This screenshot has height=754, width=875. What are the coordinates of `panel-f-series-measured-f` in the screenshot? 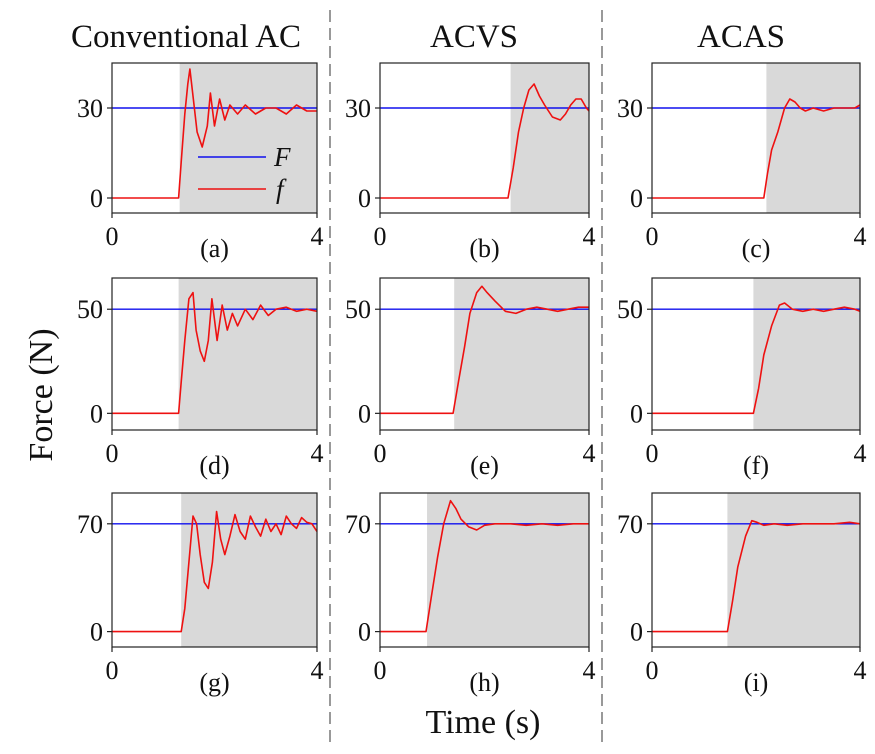 It's located at (756, 358).